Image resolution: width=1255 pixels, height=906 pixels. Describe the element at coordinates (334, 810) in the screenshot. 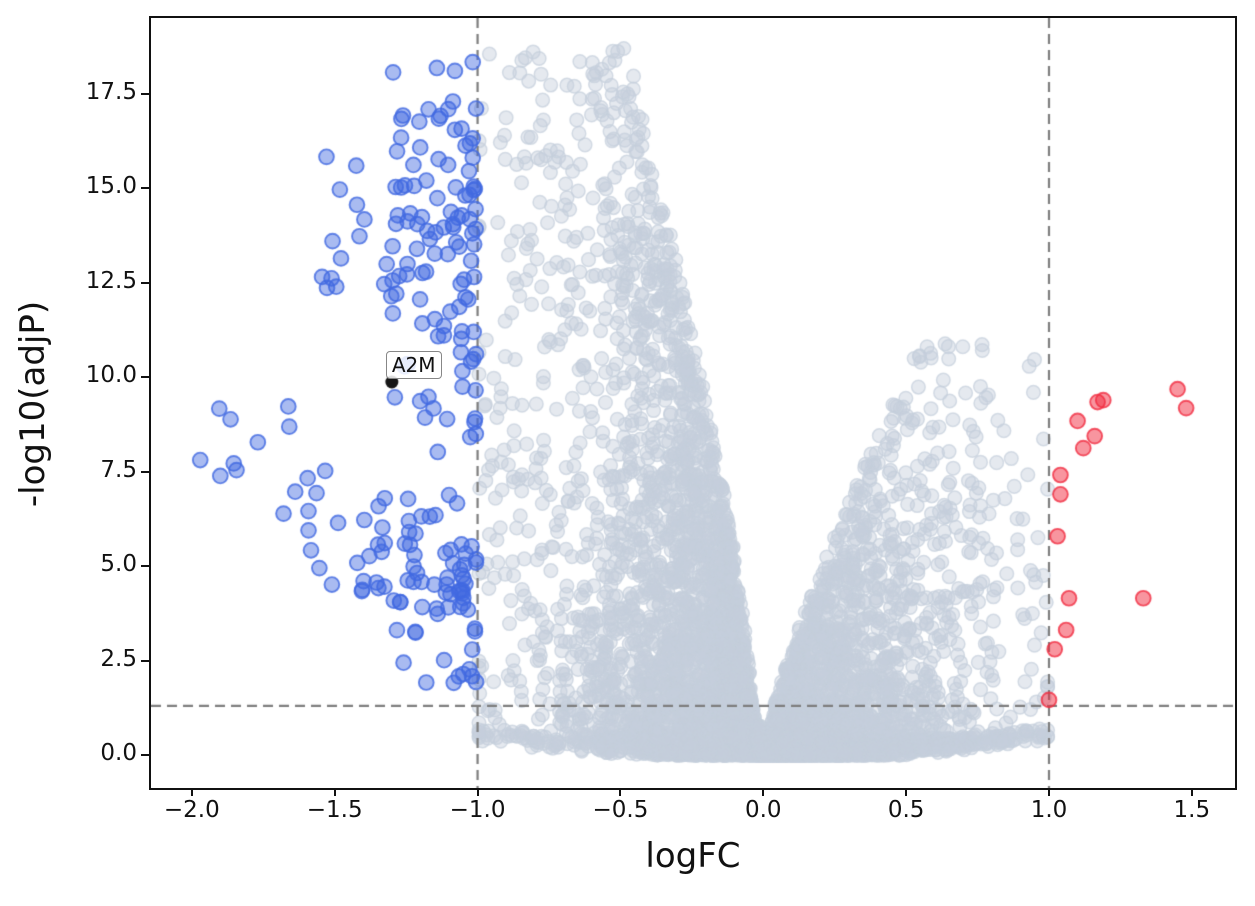

I see `x-tick-label: −1.5` at that location.